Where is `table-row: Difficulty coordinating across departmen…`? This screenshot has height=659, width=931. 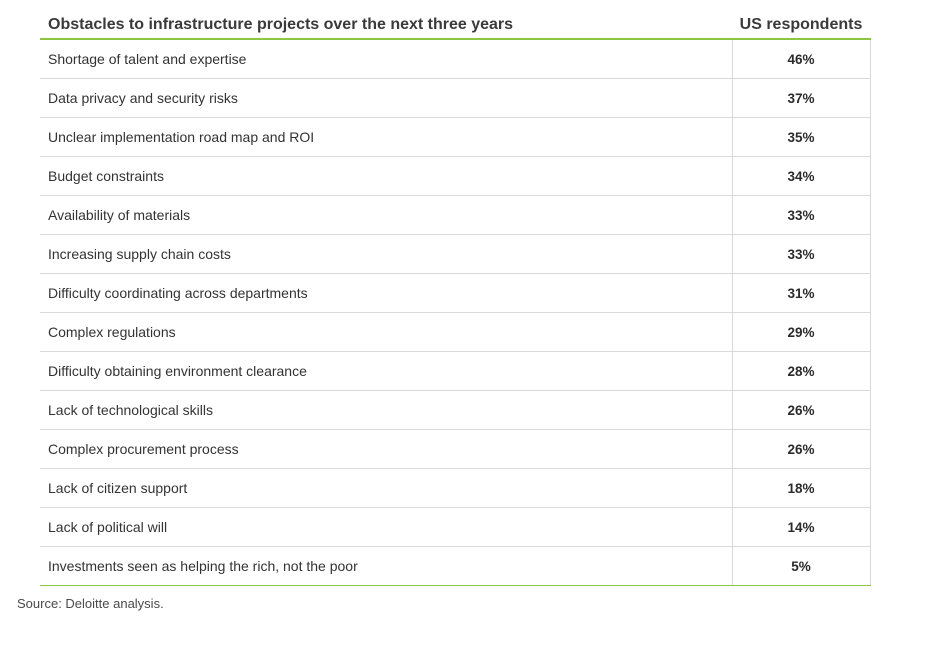 table-row: Difficulty coordinating across departmen… is located at coordinates (455, 293).